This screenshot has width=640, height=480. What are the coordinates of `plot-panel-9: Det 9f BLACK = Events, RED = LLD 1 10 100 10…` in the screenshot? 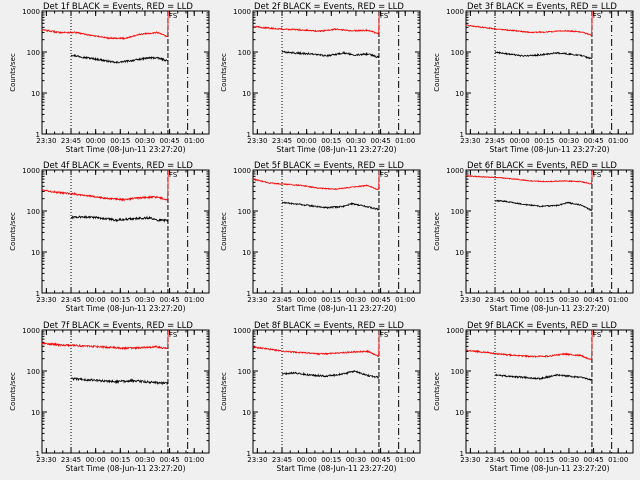 It's located at (533, 397).